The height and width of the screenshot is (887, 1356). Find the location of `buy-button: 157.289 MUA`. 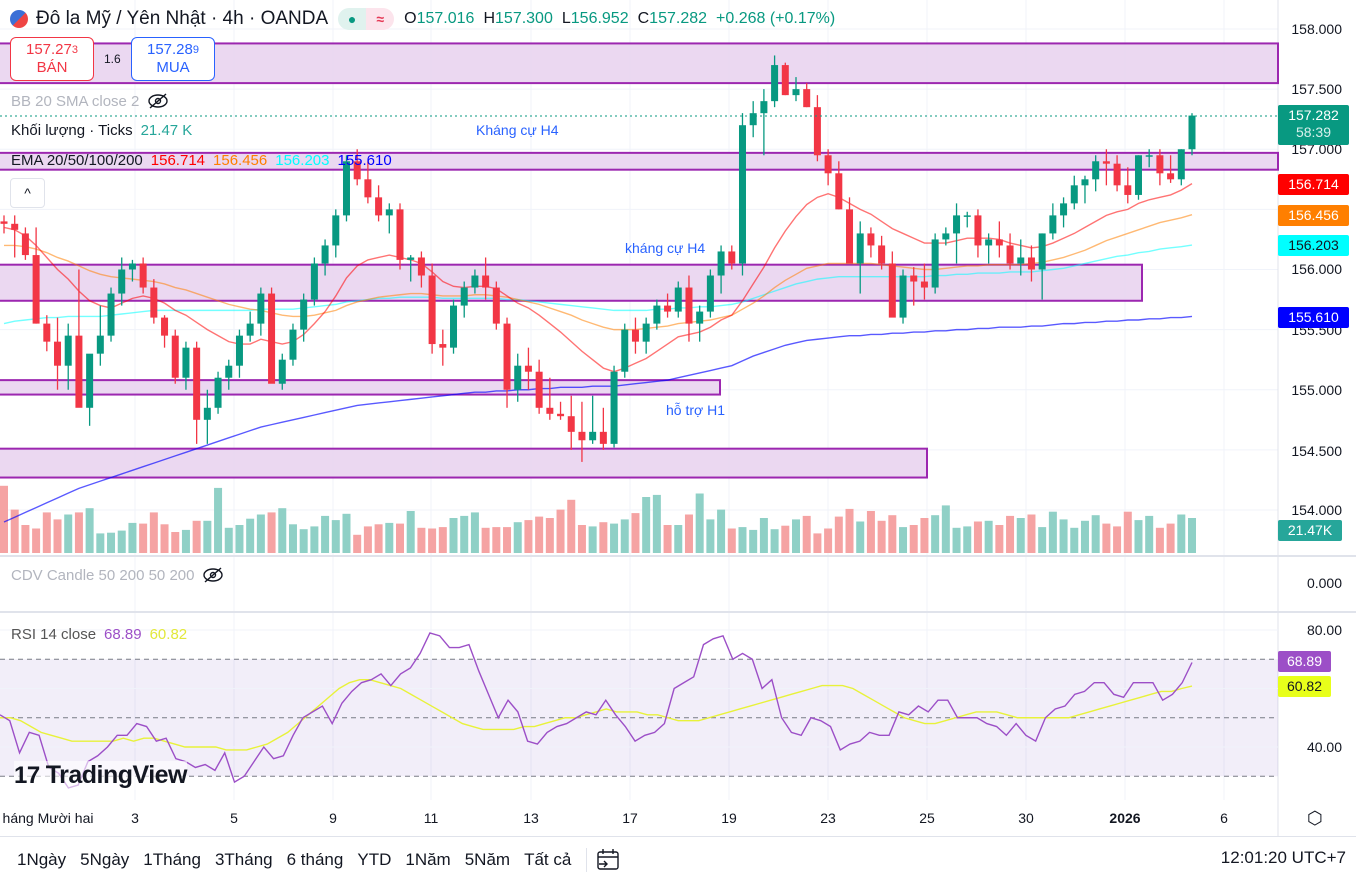

buy-button: 157.289 MUA is located at coordinates (173, 59).